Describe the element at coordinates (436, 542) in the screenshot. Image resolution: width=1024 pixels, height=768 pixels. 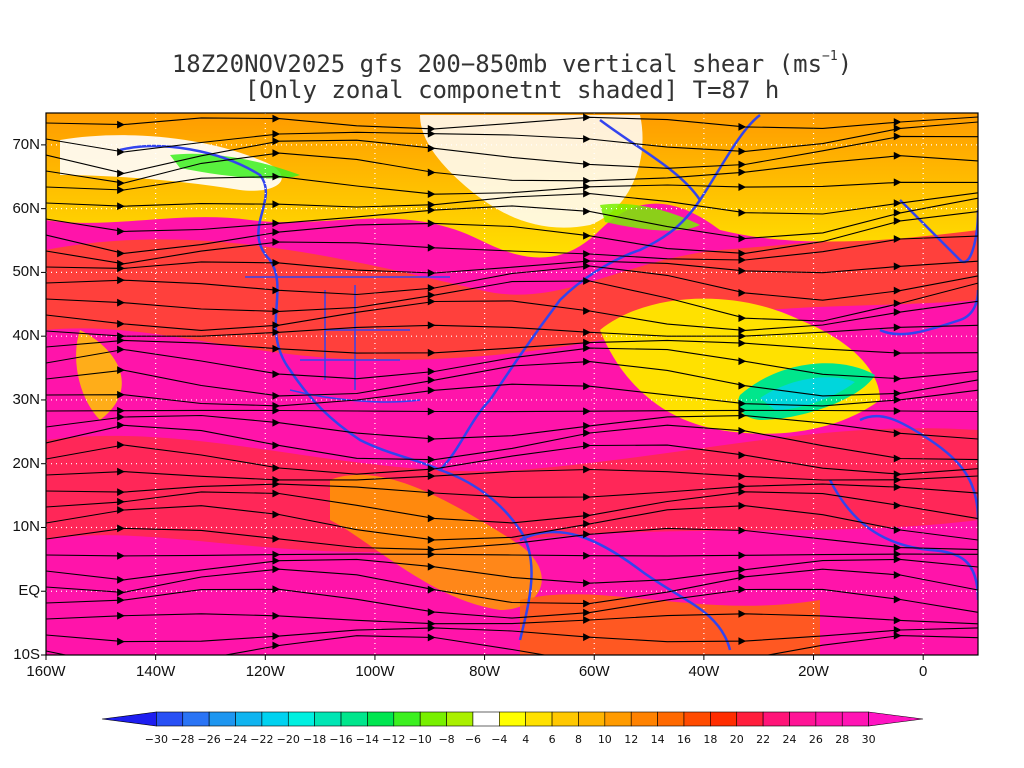
I see `shading-orange-caribbean` at that location.